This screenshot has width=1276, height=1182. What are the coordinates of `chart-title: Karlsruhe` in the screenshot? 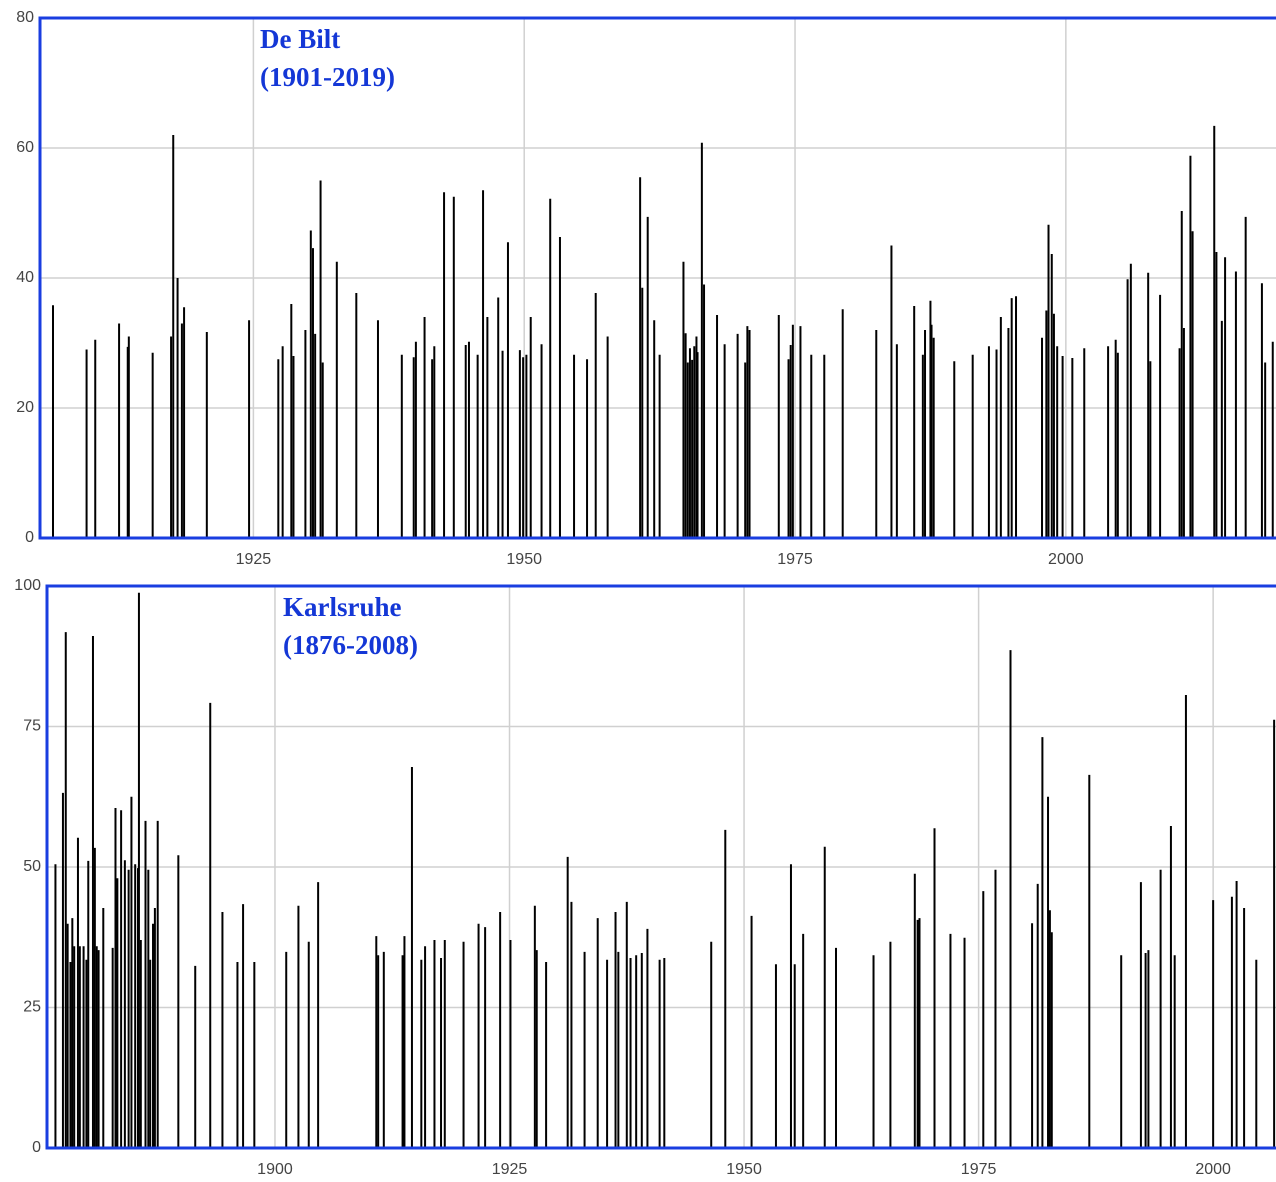 It's located at (342, 607).